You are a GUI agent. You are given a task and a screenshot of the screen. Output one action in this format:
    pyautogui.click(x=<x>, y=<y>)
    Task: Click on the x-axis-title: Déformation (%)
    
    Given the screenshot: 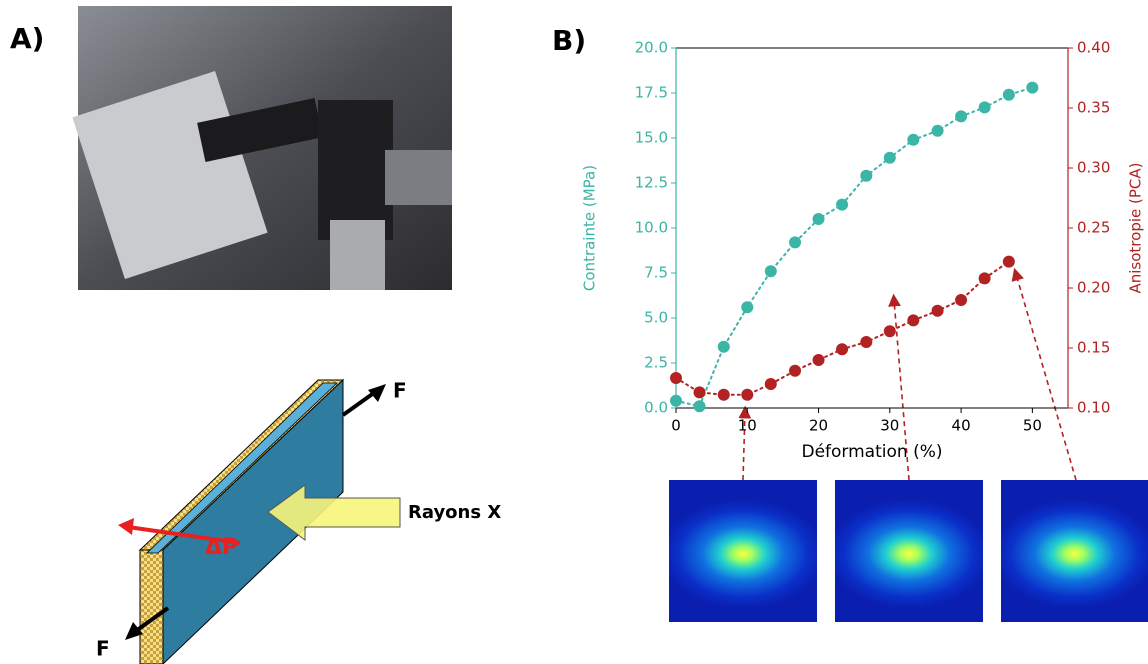 What is the action you would take?
    pyautogui.click(x=872, y=452)
    